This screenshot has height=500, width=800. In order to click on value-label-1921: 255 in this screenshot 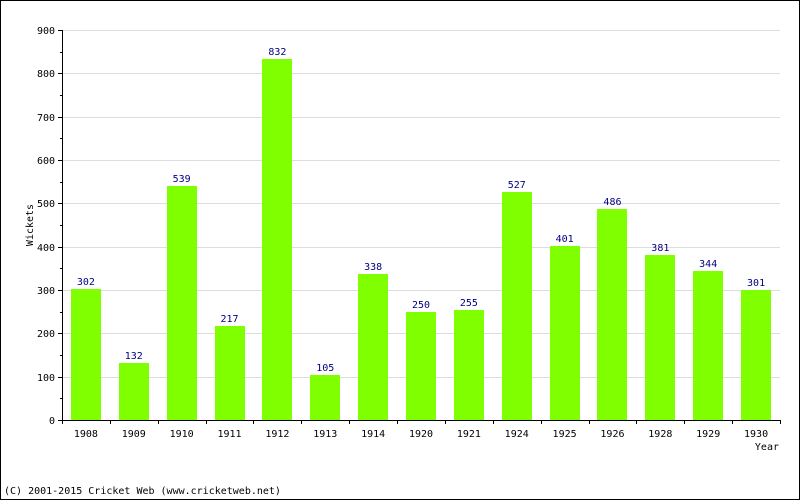, I will do `click(469, 303)`.